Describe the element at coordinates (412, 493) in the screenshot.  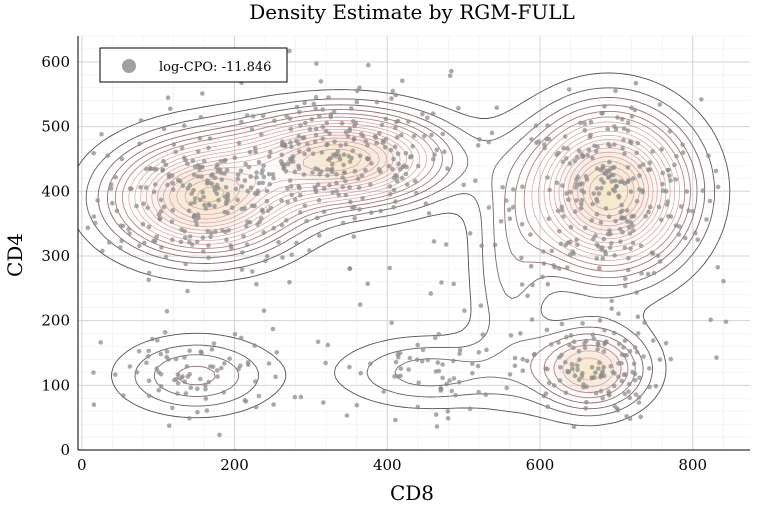
I see `x-axis-label: CD8` at that location.